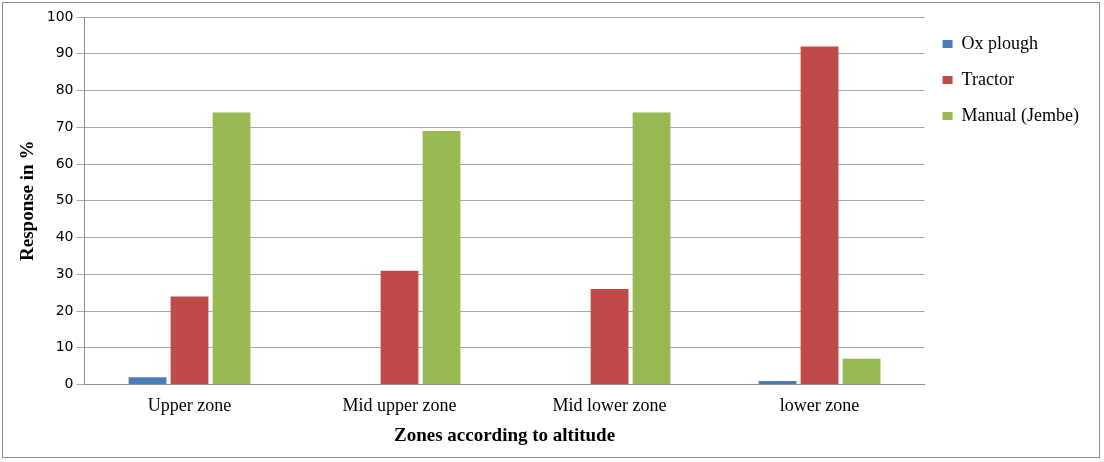  Describe the element at coordinates (60, 15) in the screenshot. I see `y-tick-label: 100` at that location.